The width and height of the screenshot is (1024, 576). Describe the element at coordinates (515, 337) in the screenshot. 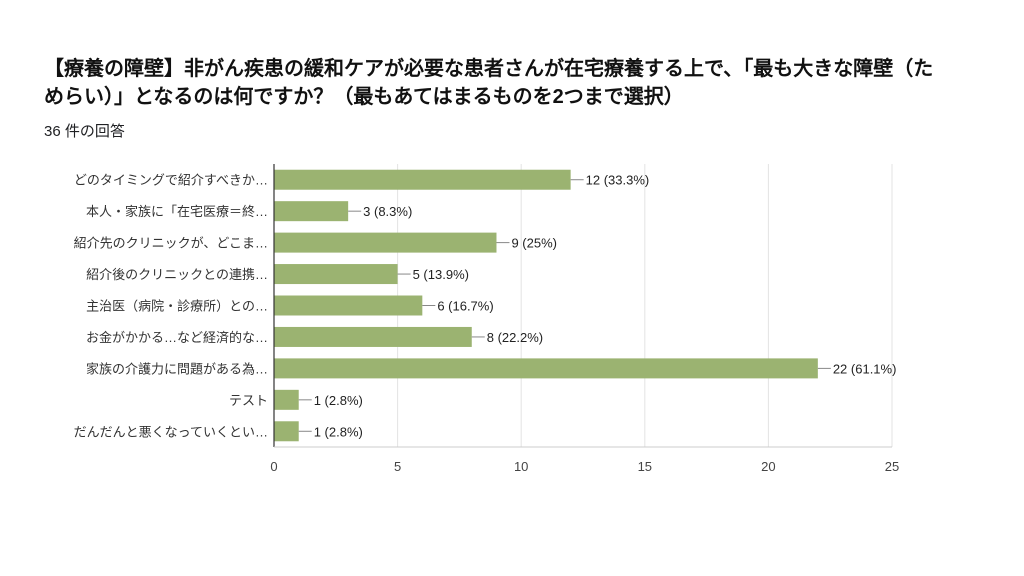

I see `data-label: 8 (22.2%)` at that location.